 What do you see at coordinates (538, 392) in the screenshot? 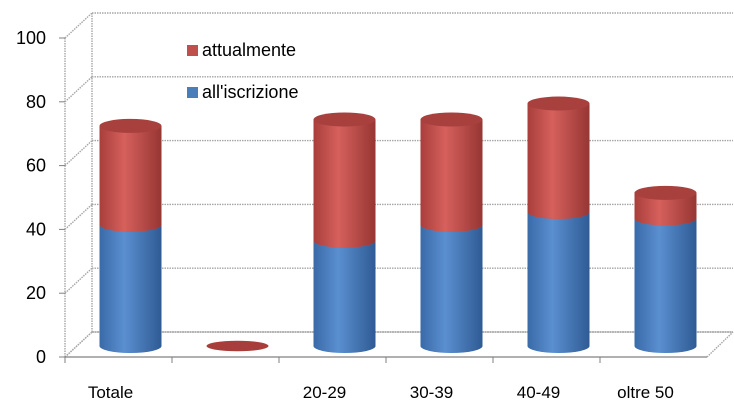
I see `x-tick-label: 40-49` at bounding box center [538, 392].